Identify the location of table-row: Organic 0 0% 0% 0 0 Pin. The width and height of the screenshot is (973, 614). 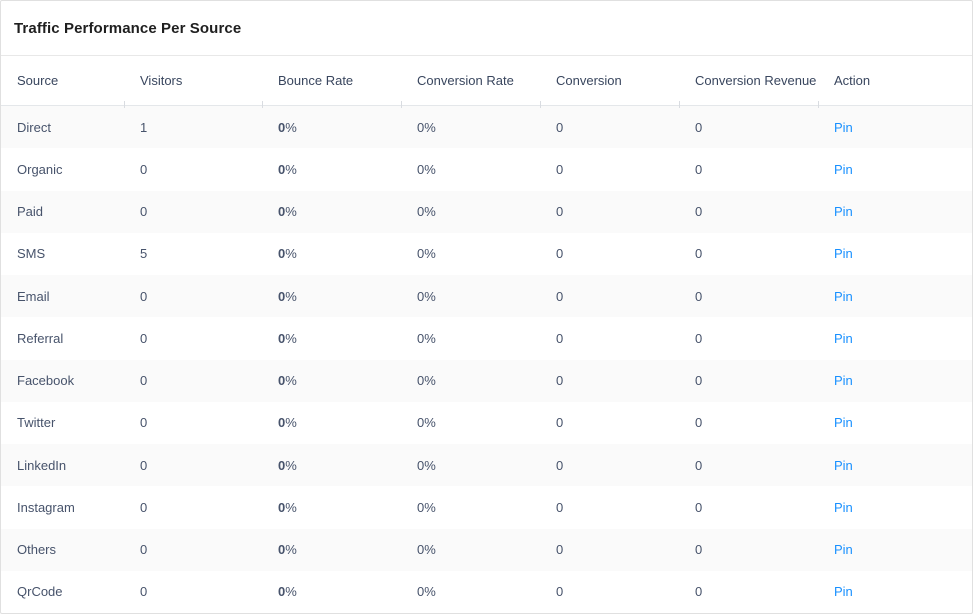
(486, 169).